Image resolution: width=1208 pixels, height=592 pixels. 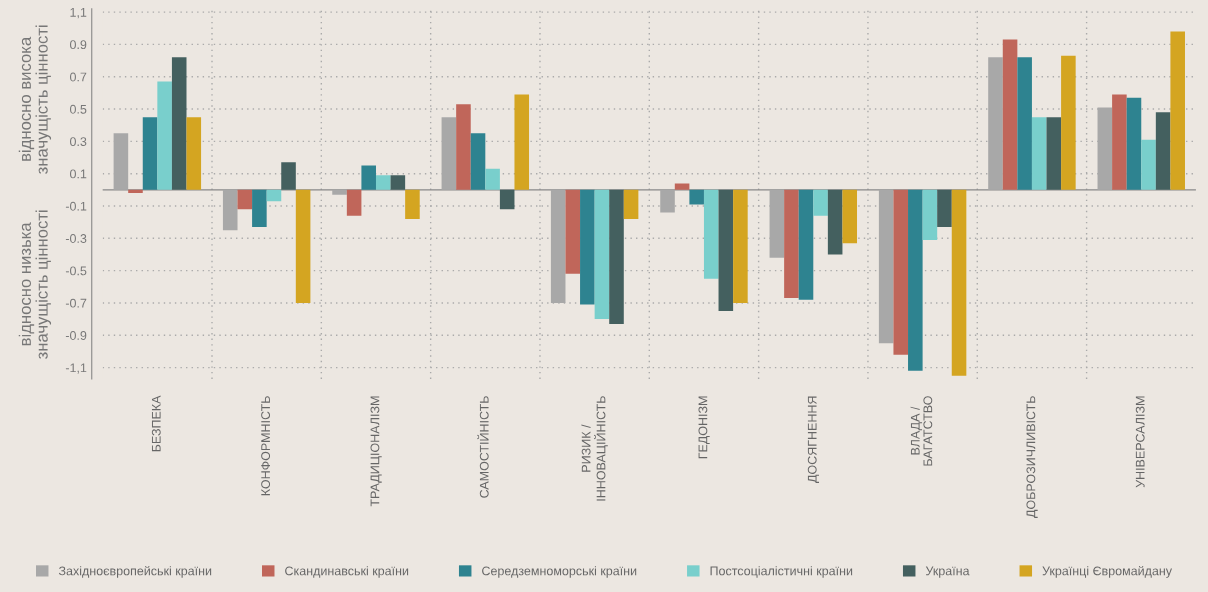 What do you see at coordinates (78, 142) in the screenshot?
I see `y-tick-label: 0.3` at bounding box center [78, 142].